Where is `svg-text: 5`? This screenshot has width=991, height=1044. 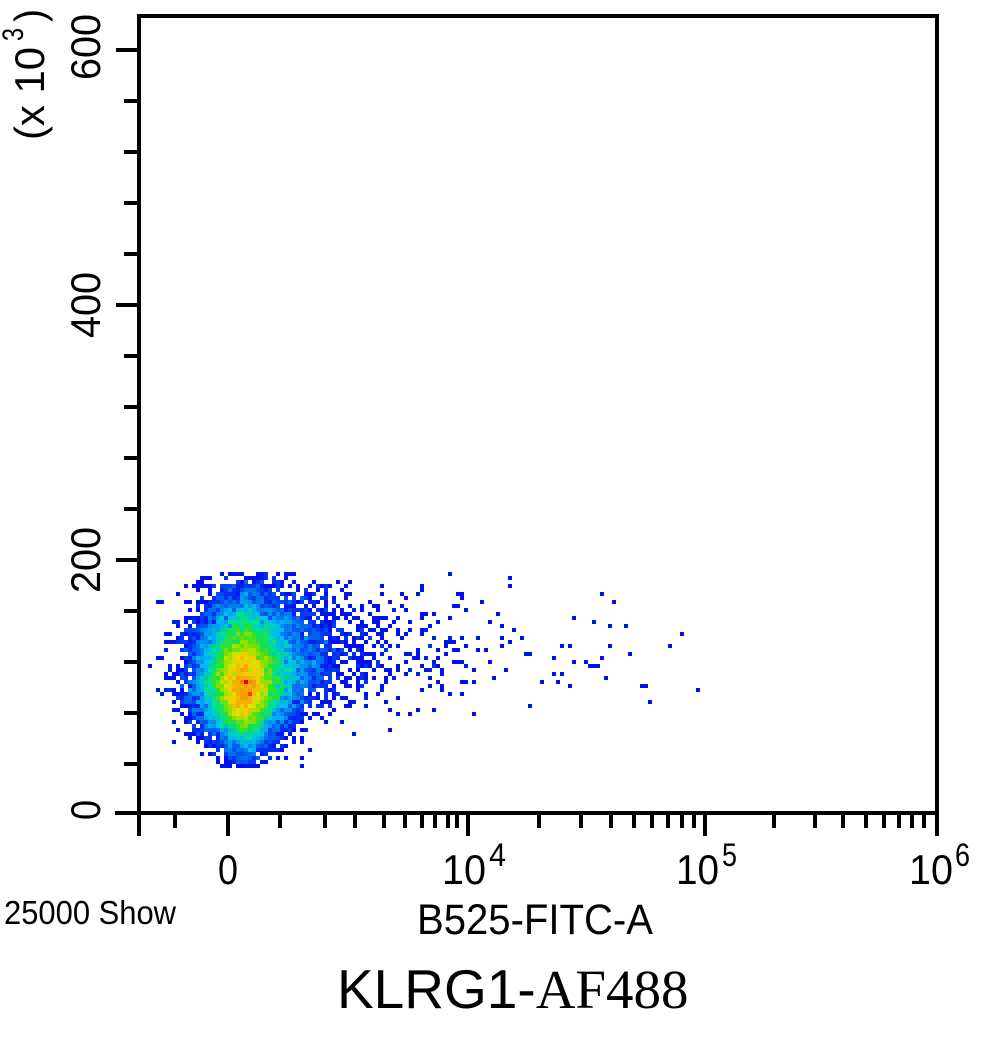
svg-text: 5 is located at coordinates (729, 855).